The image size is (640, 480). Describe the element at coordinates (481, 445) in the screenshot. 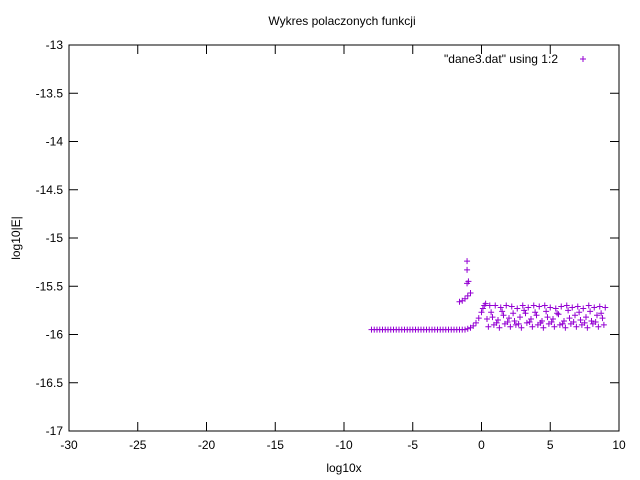

I see `x-tick-label: 0` at that location.